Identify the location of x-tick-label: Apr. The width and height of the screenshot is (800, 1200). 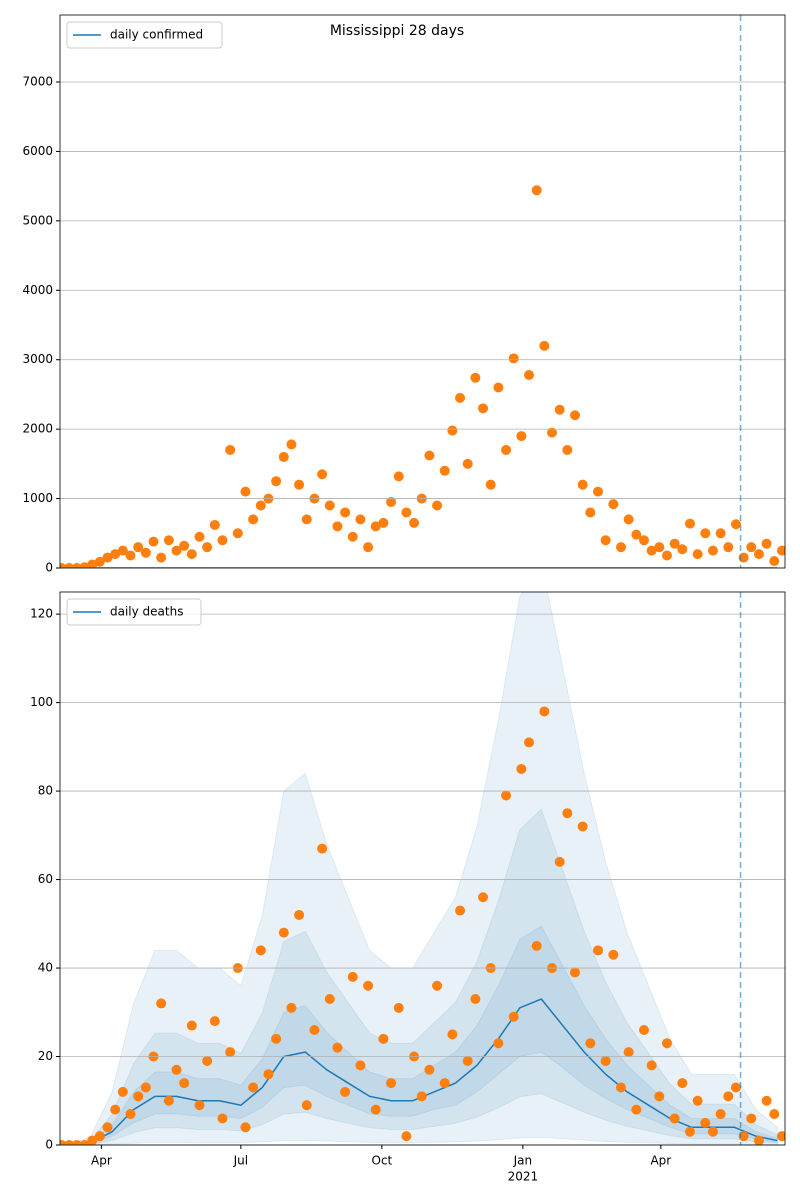
(660, 1161).